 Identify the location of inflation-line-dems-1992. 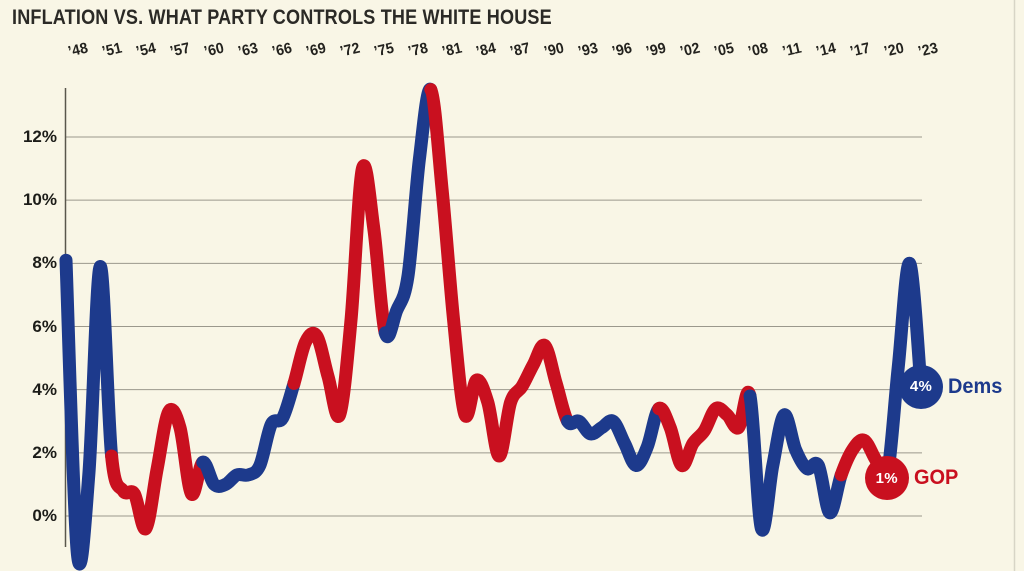
(613, 437).